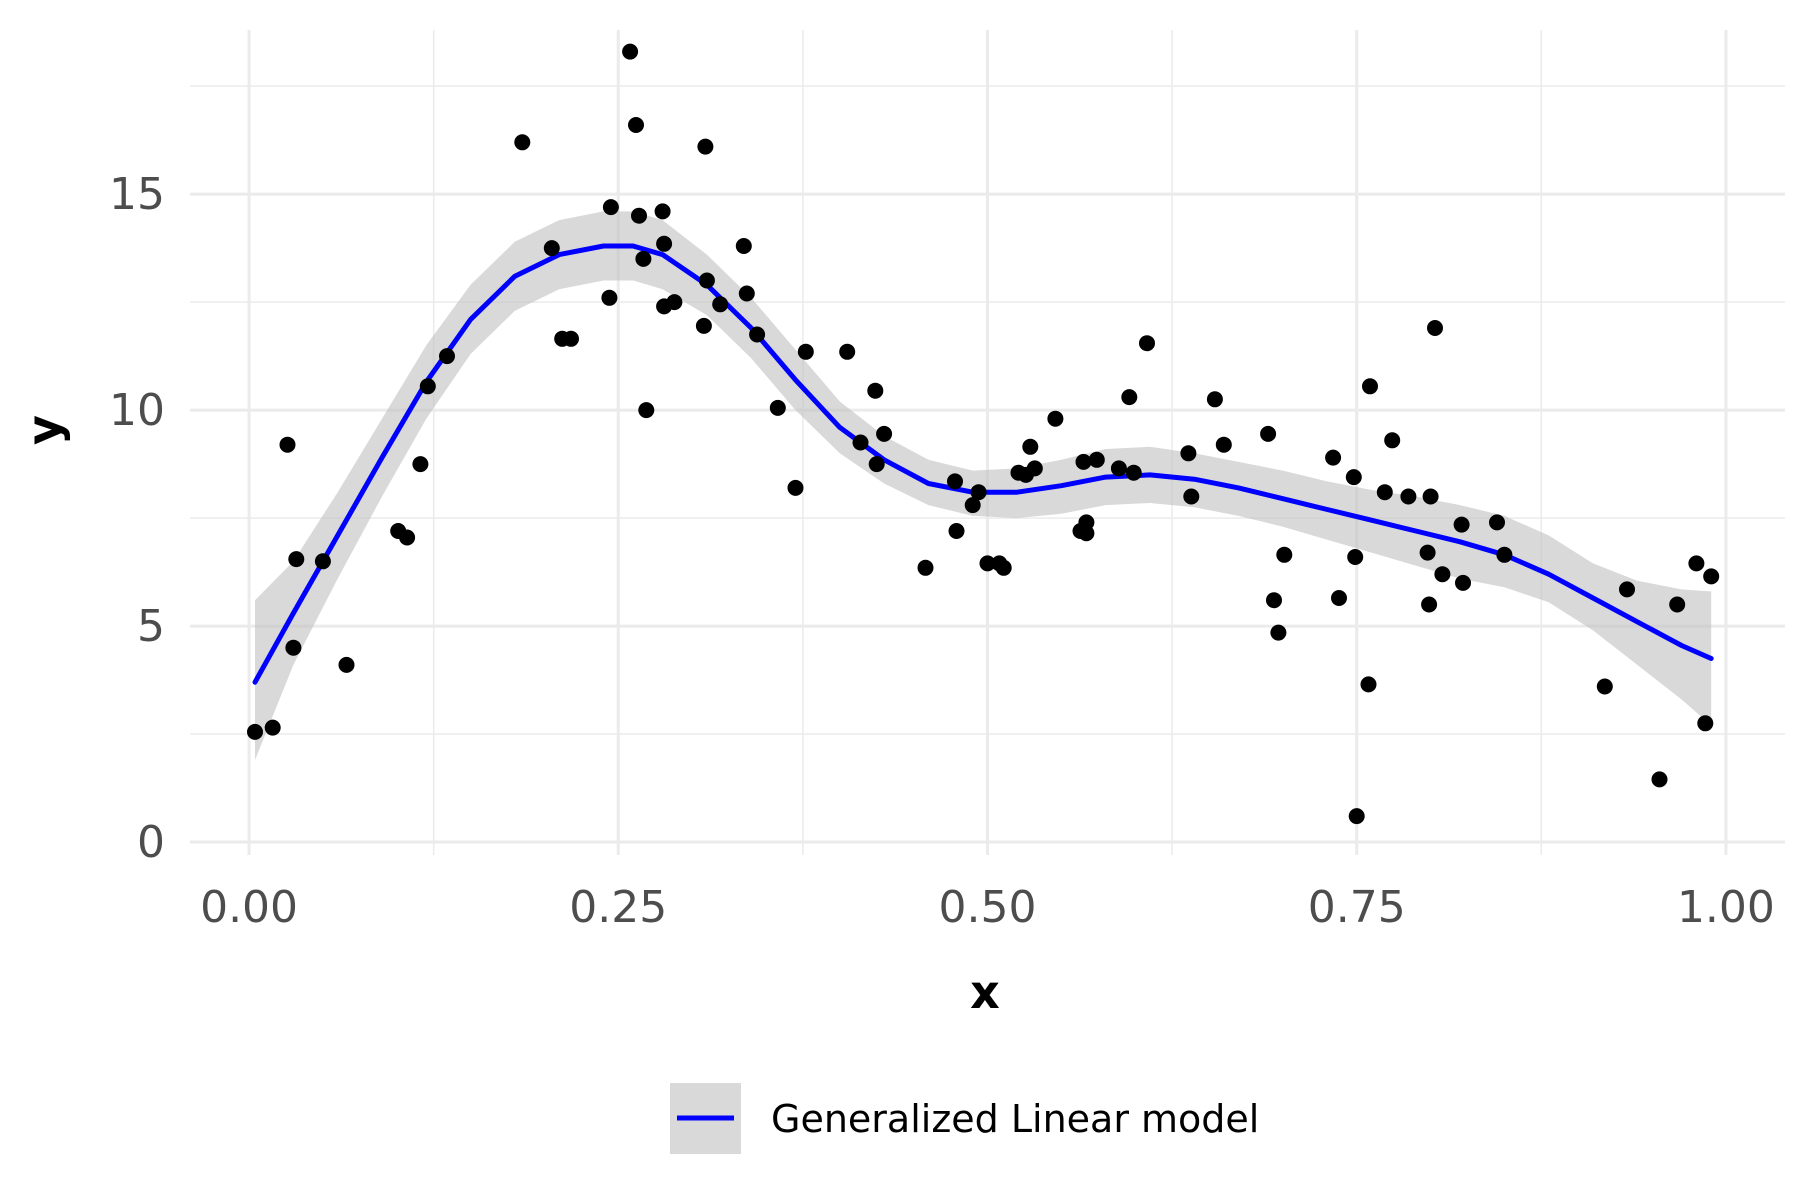 This screenshot has height=1204, width=1800. I want to click on x-axis-ticks: 0.00 0.25 0.50 0.75 1.00, so click(987, 907).